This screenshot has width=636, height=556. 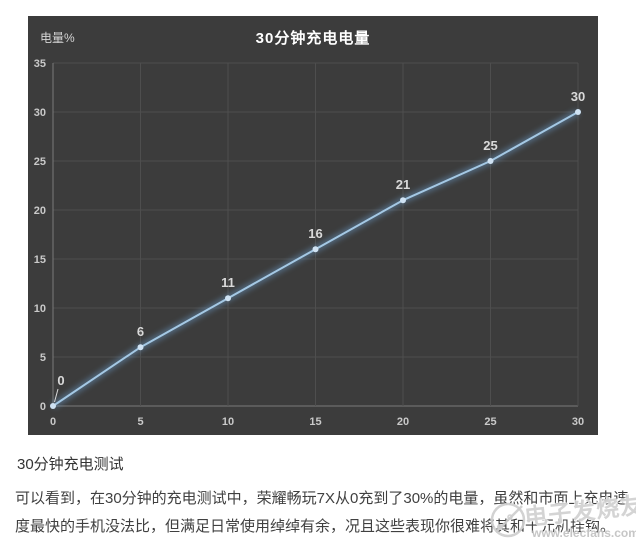 What do you see at coordinates (40, 64) in the screenshot?
I see `svg-text: 35` at bounding box center [40, 64].